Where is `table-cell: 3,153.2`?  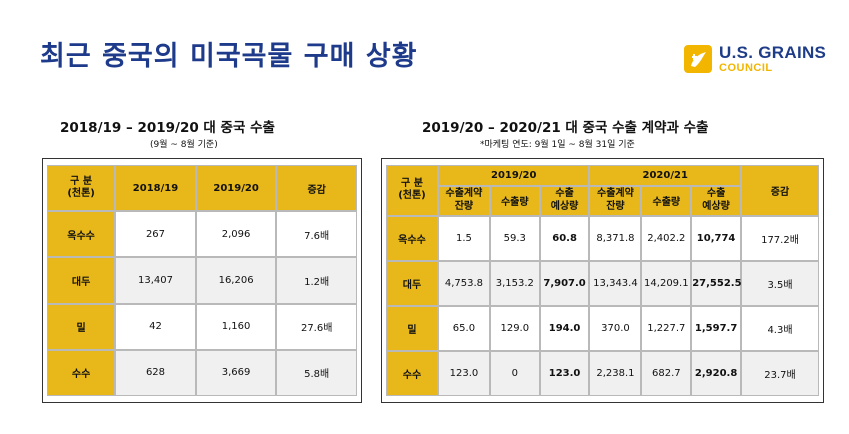
table-cell: 3,153.2 is located at coordinates (514, 283).